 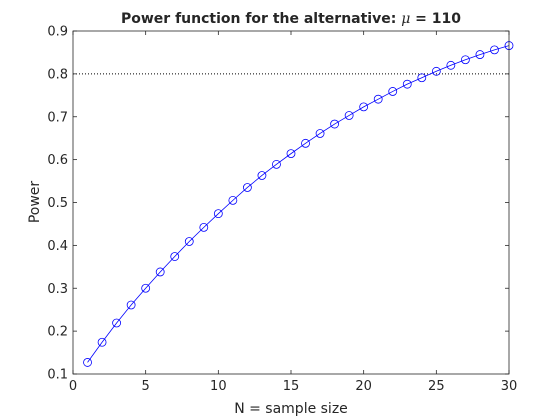 I want to click on x-axis-label: N = sample size, so click(x=291, y=409).